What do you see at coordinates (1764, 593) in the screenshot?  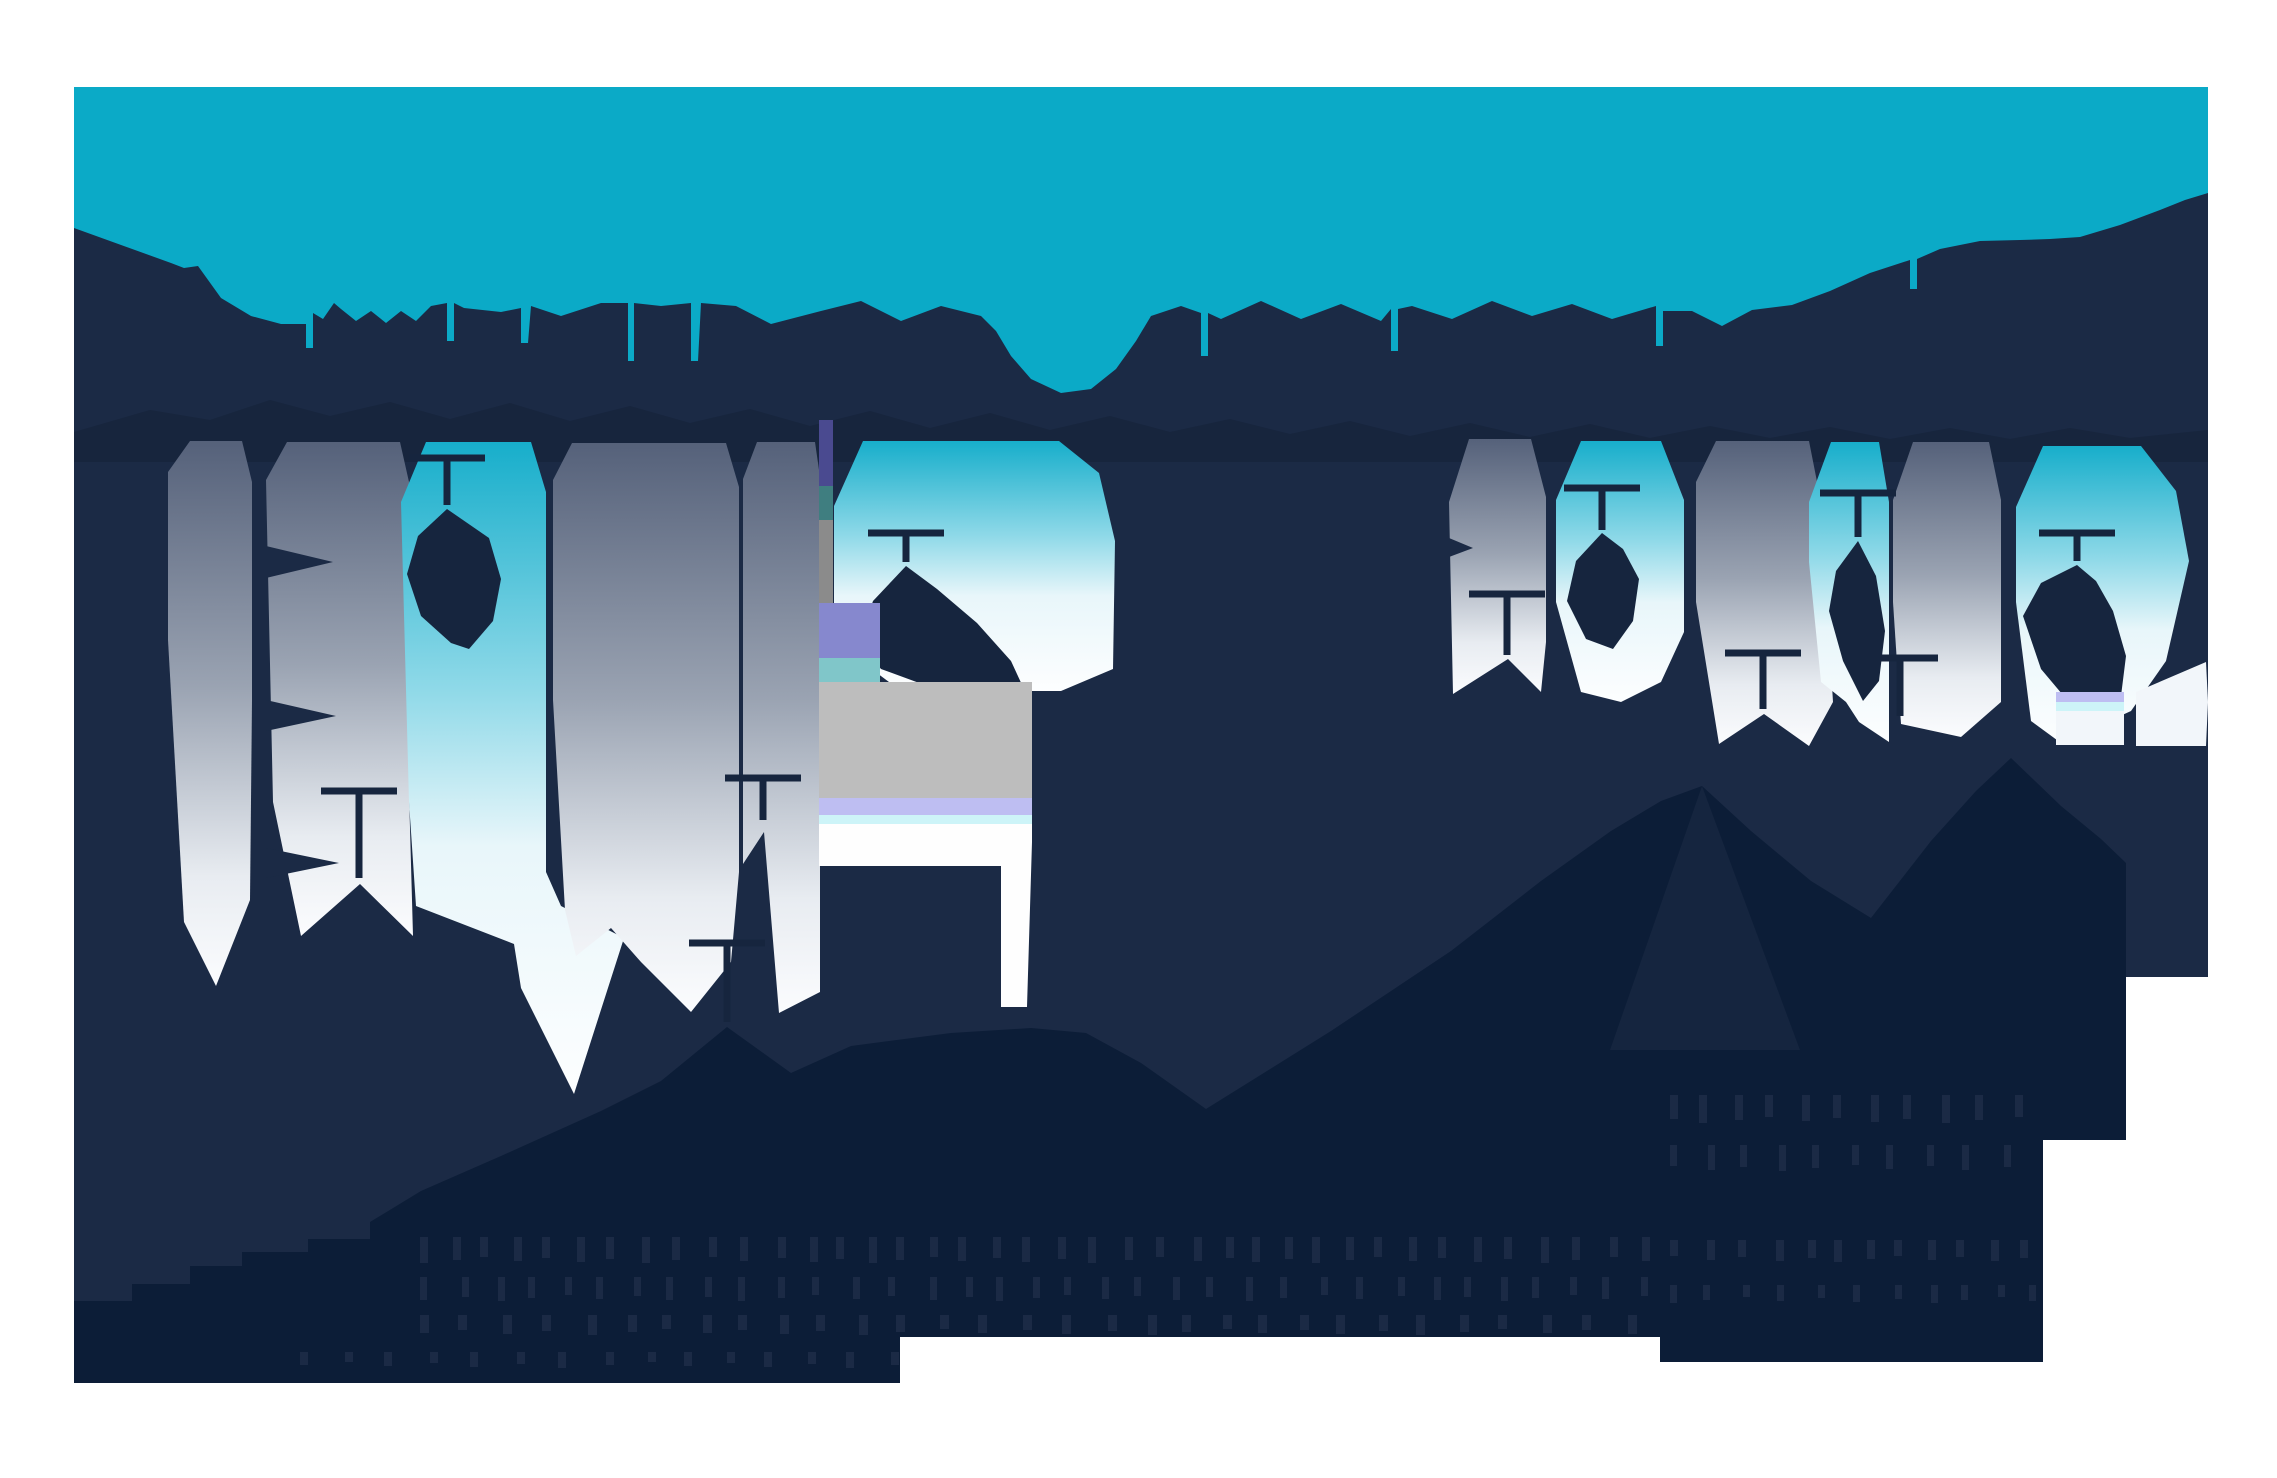 I see `beam-column-w-middle` at bounding box center [1764, 593].